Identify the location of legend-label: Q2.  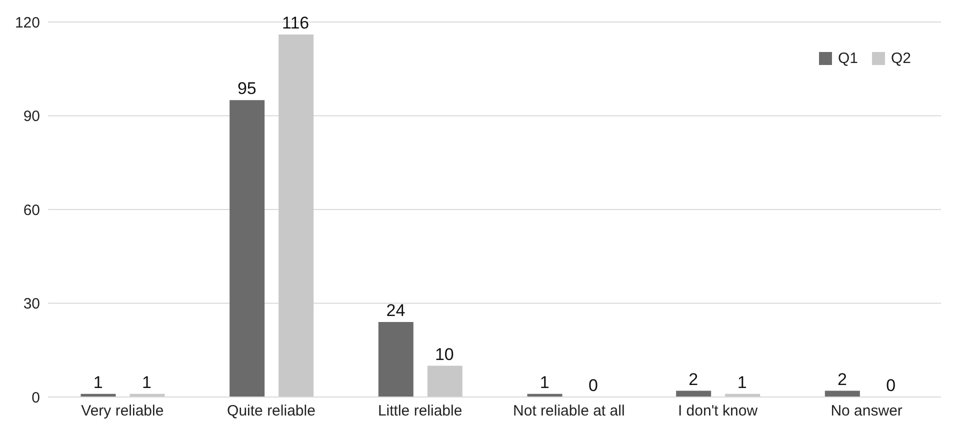
(900, 58).